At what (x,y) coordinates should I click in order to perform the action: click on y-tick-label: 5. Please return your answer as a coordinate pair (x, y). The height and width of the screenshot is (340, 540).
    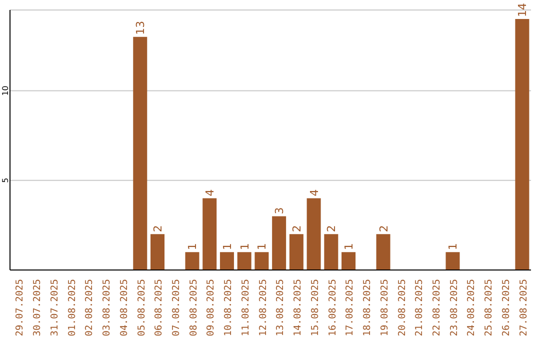
    Looking at the image, I should click on (5, 180).